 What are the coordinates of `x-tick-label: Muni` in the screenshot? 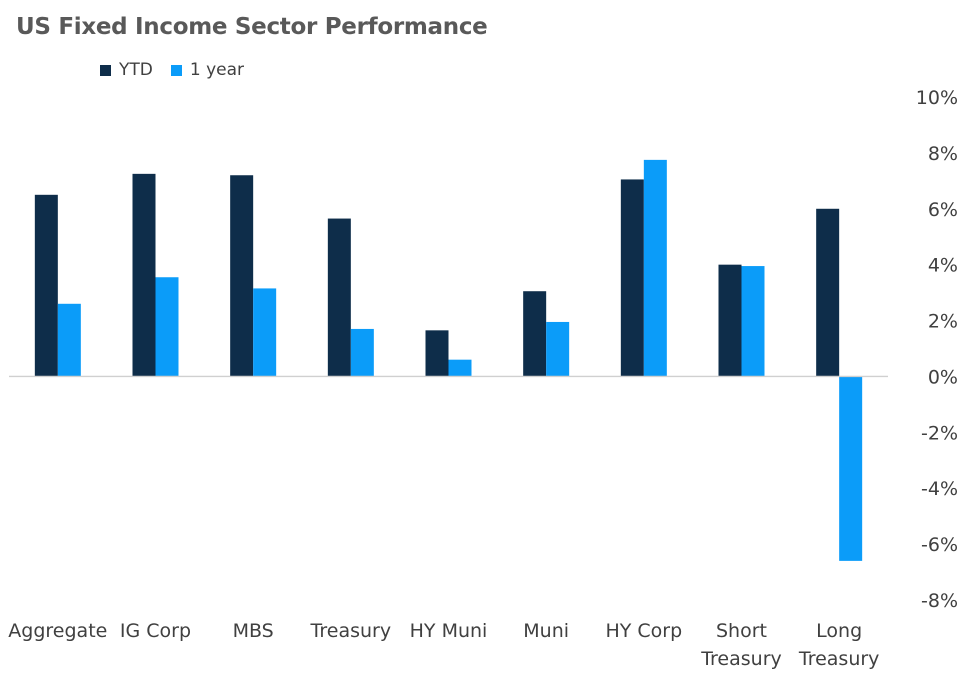 It's located at (546, 631).